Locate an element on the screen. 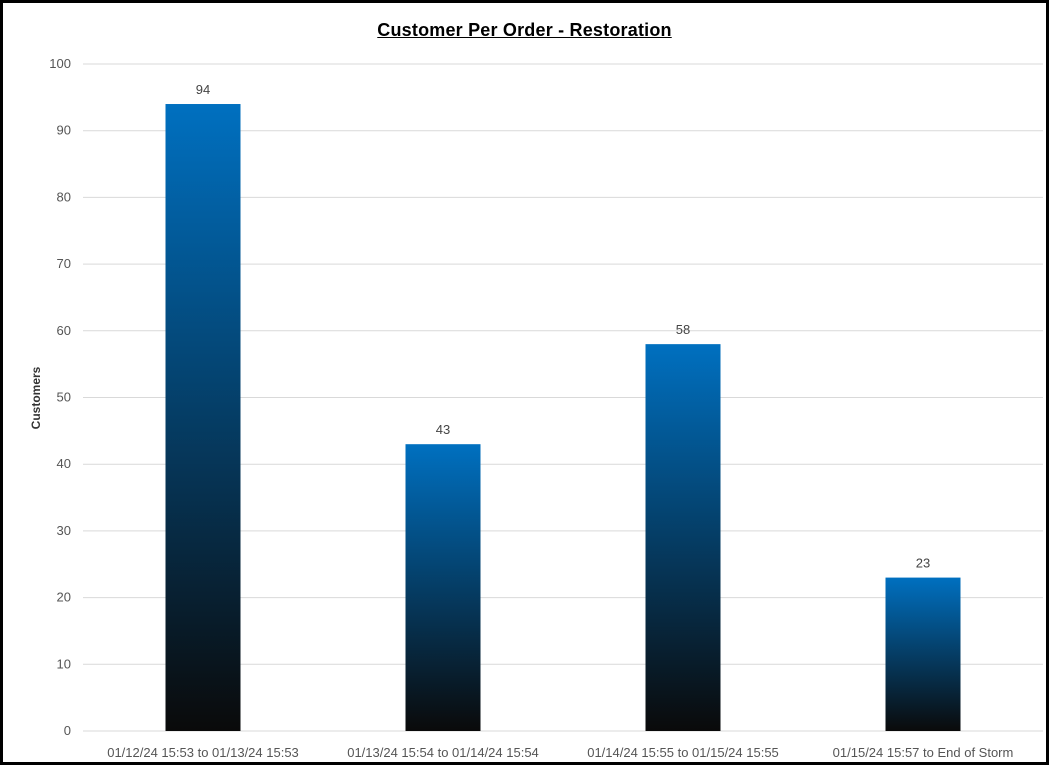 This screenshot has width=1049, height=765. y-tick-label: 10 is located at coordinates (64, 663).